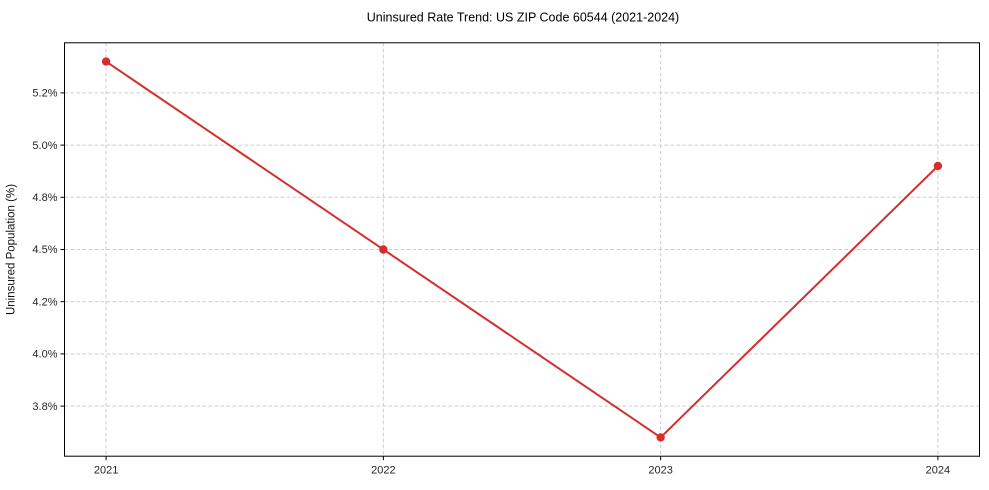 This screenshot has height=490, width=989. Describe the element at coordinates (383, 471) in the screenshot. I see `x-tick-label: 2022` at that location.